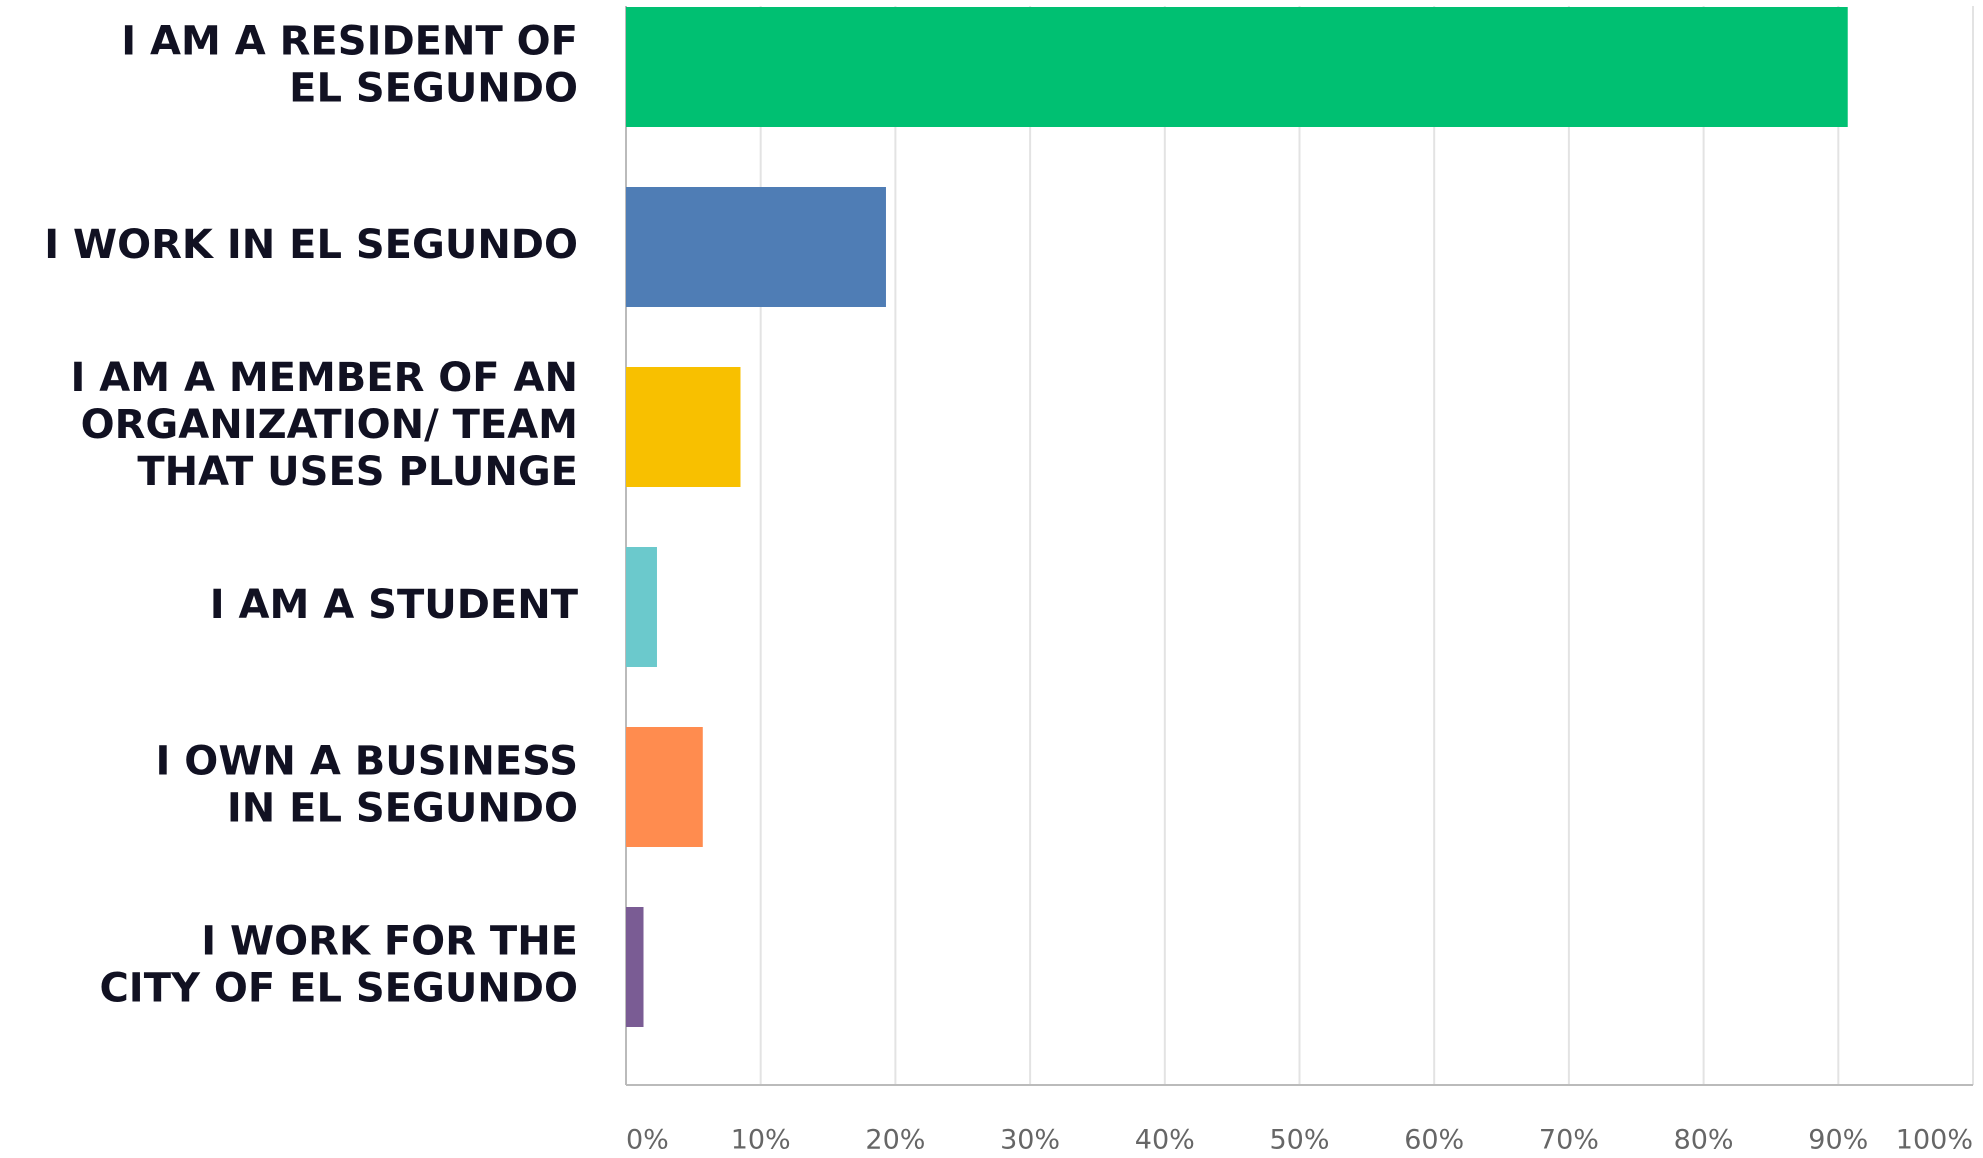 This screenshot has width=1983, height=1158. I want to click on category-label: I WORK IN EL SEGUNDO, so click(311, 245).